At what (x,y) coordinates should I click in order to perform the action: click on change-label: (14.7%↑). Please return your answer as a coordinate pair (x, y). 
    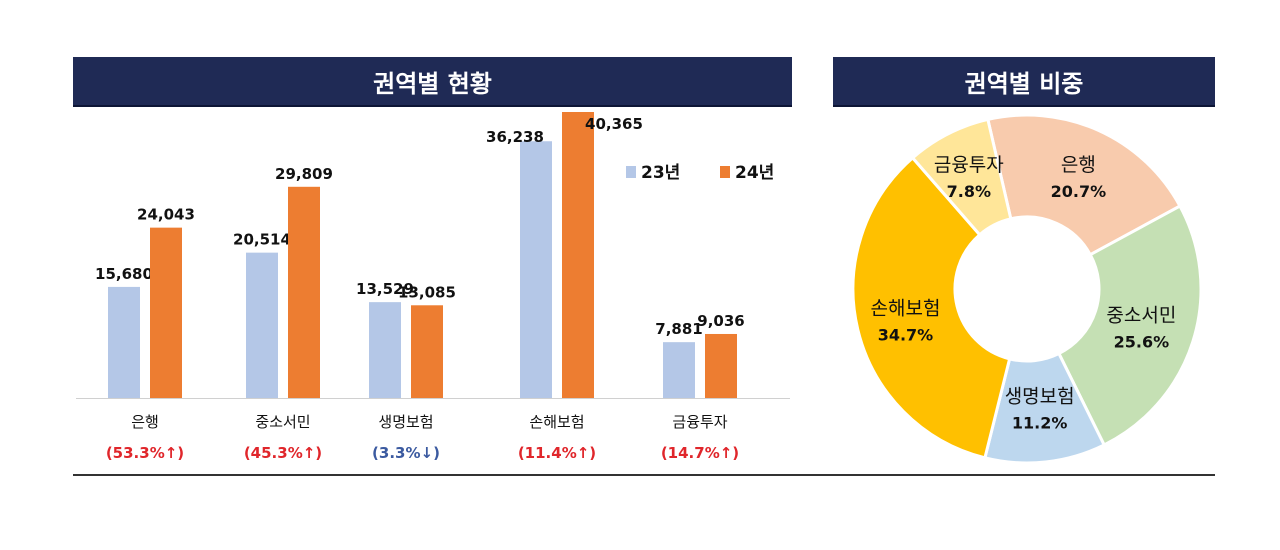
    Looking at the image, I should click on (700, 453).